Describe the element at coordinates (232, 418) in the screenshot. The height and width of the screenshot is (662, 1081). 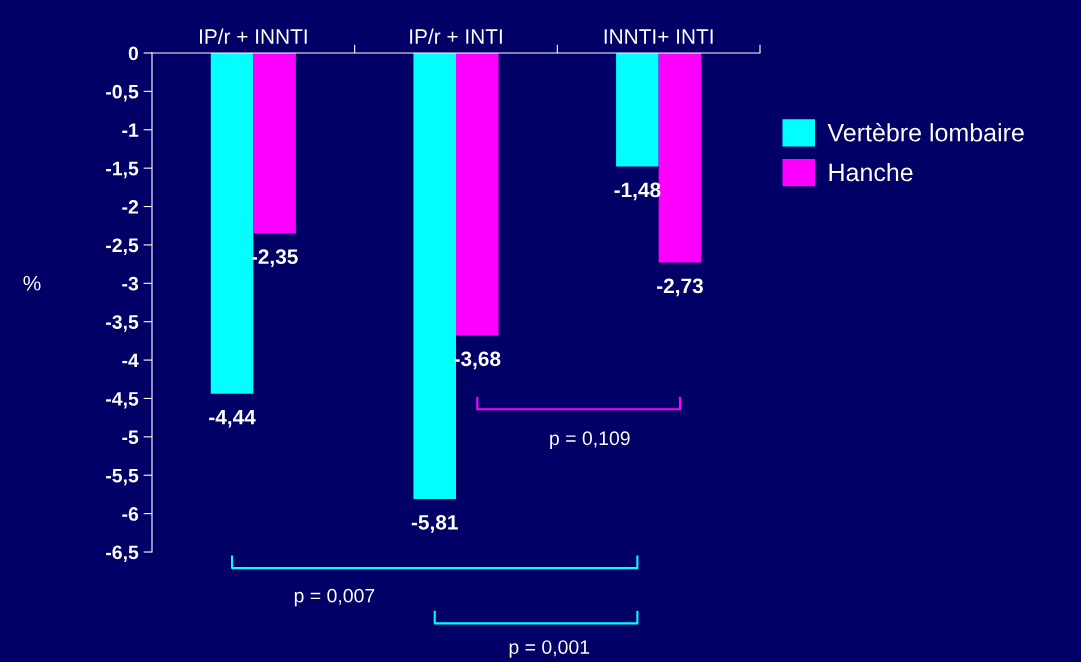
I see `data-label: -4,44` at that location.